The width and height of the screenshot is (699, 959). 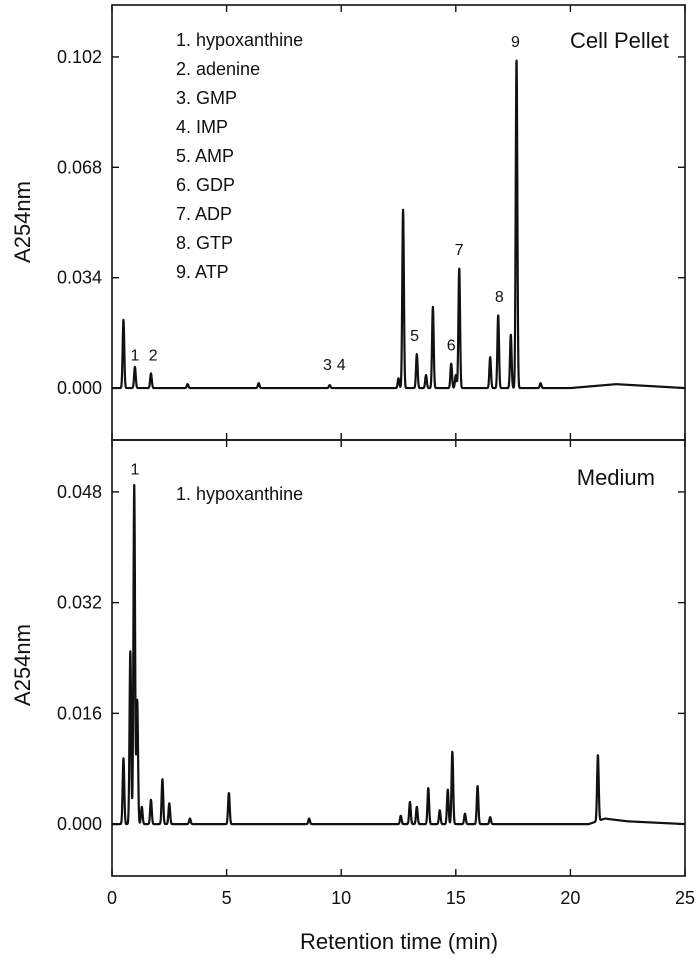 I want to click on cell-pellet-peak-label: 4, so click(x=341, y=365).